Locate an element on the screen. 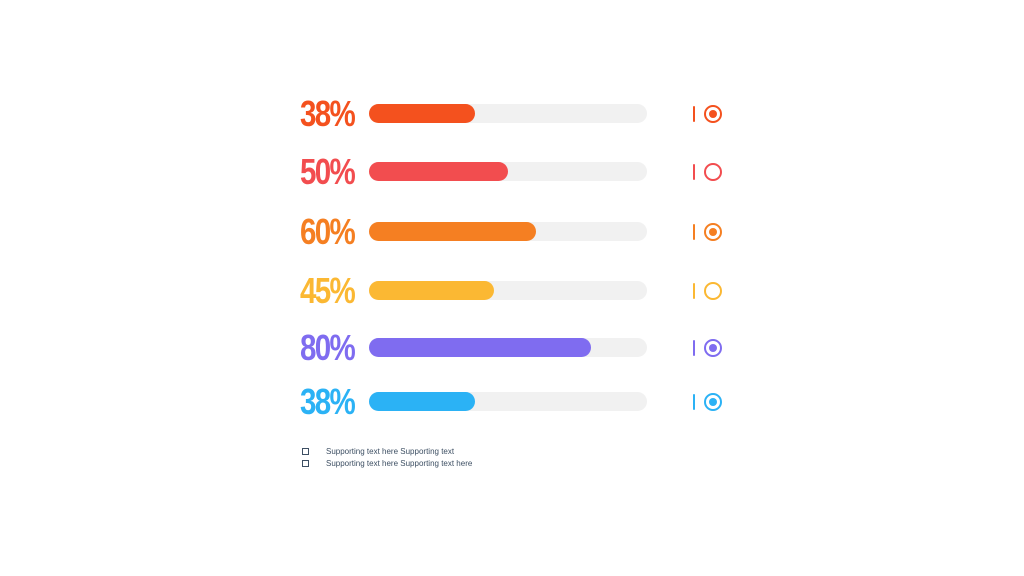 The width and height of the screenshot is (1024, 576). bar-row: 45% is located at coordinates (515, 291).